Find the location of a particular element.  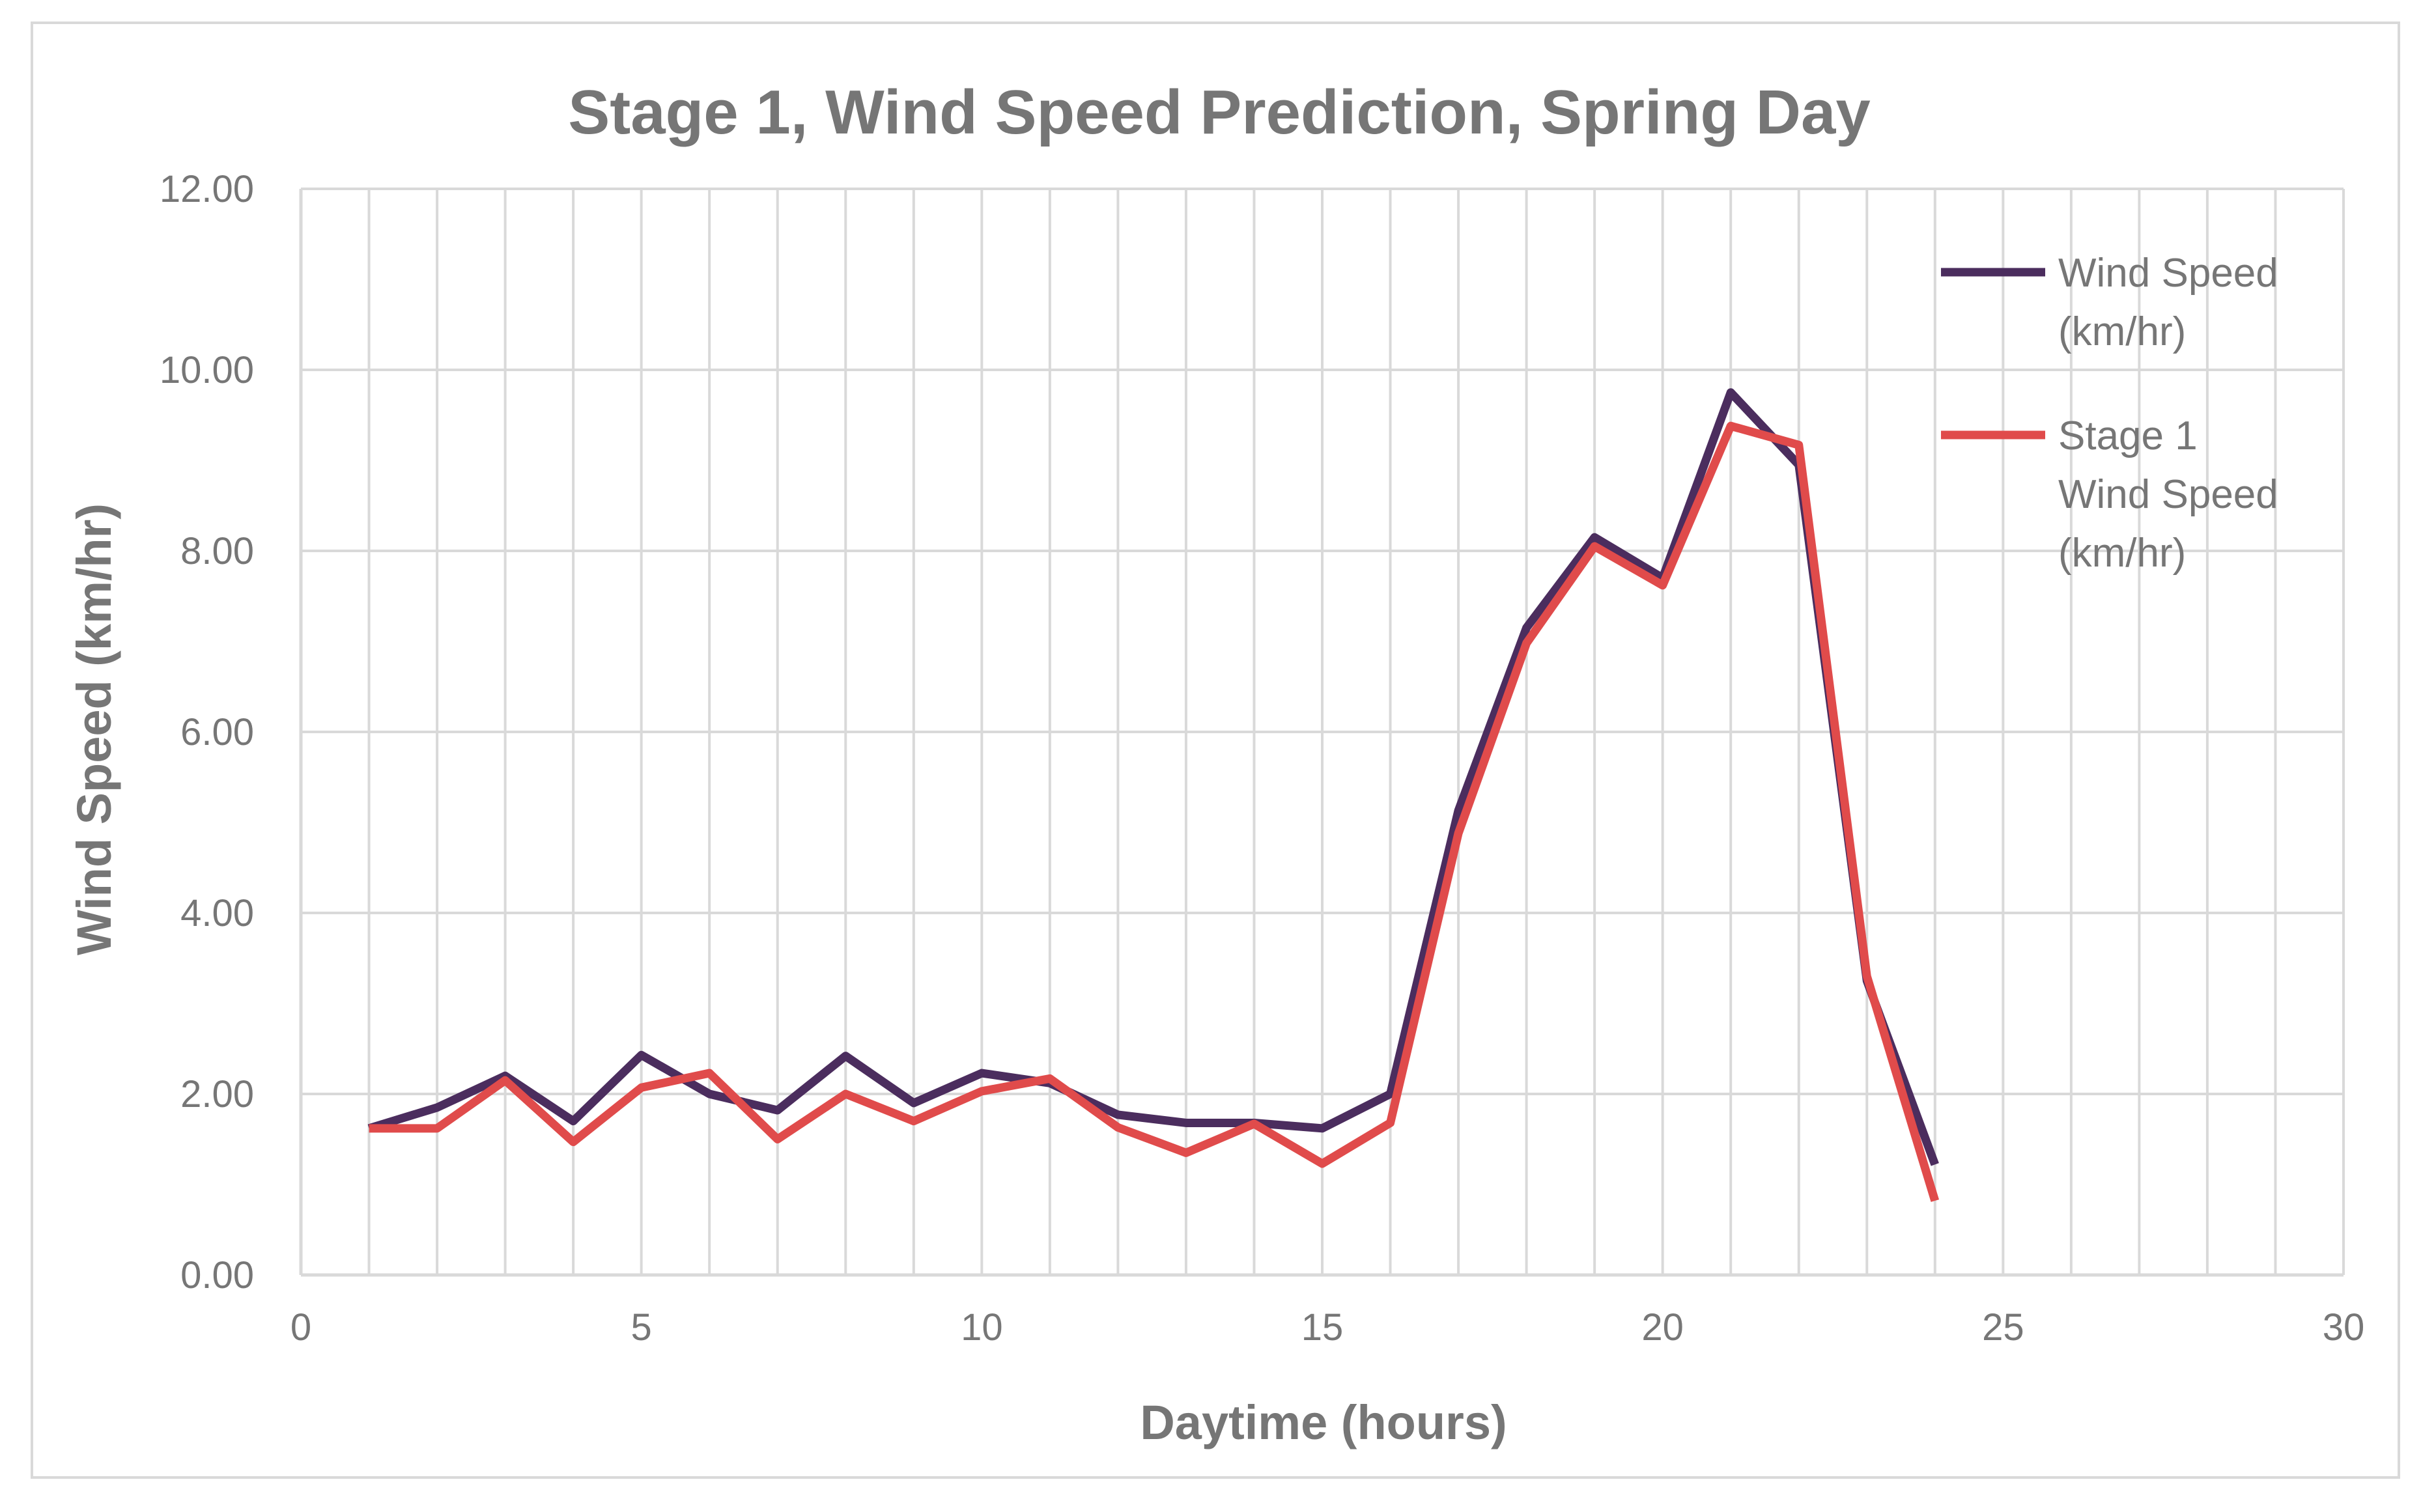

y-tick-label: 6.00 is located at coordinates (217, 732).